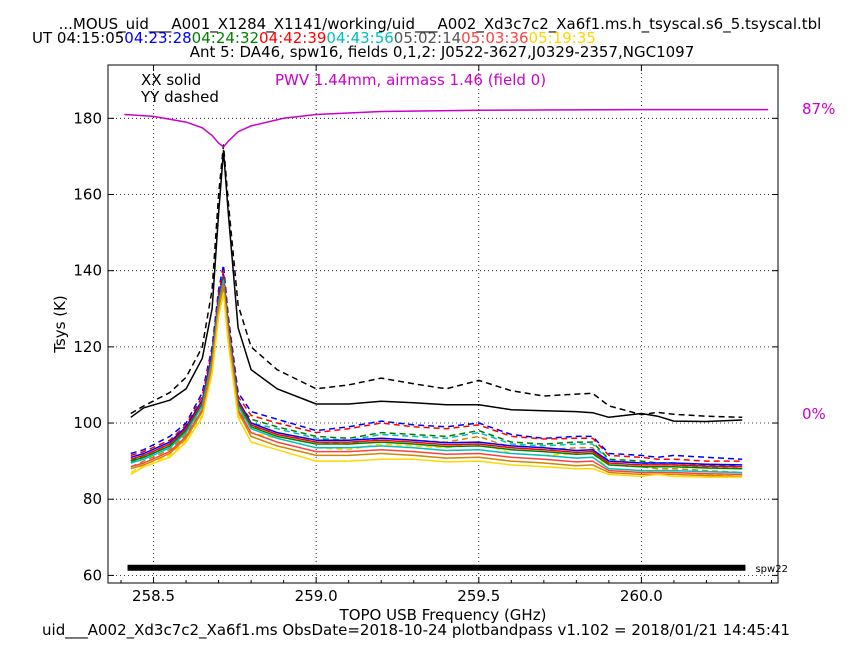 Image resolution: width=864 pixels, height=648 pixels. What do you see at coordinates (771, 569) in the screenshot?
I see `spw-bar-label: spw22` at bounding box center [771, 569].